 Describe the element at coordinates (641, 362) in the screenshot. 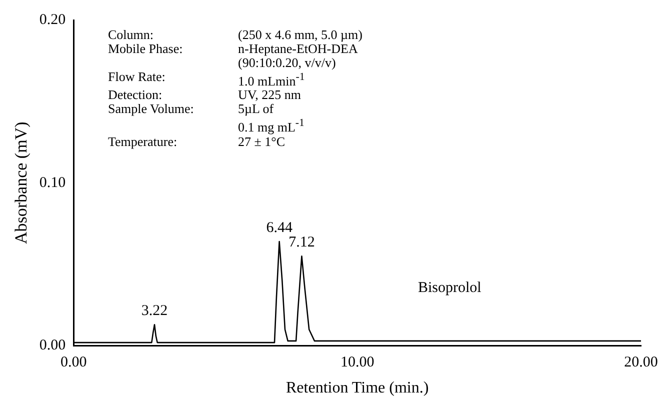

I see `x-tick-label: 20.00` at that location.